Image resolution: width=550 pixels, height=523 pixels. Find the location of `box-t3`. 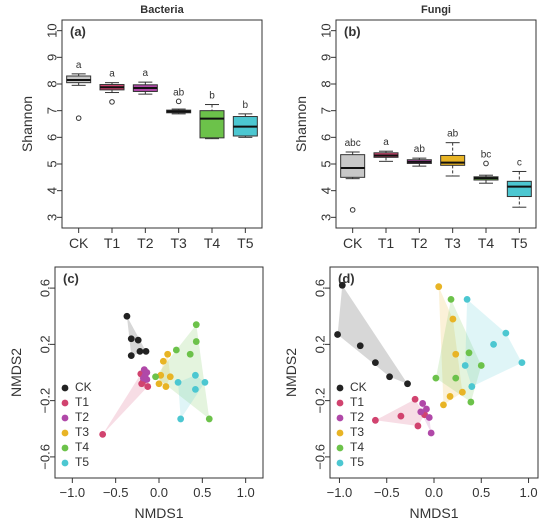

box-t3 is located at coordinates (453, 160).